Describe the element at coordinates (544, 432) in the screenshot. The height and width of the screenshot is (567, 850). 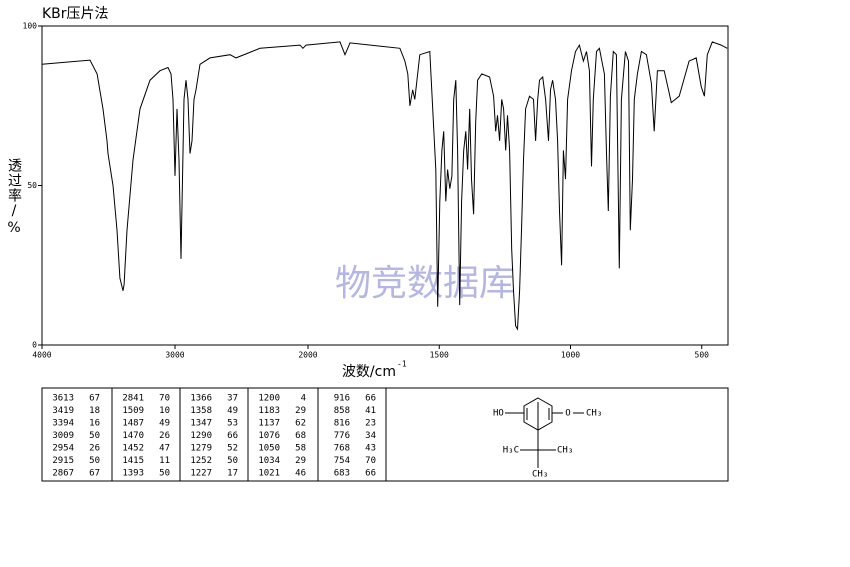
I see `structure-bonds` at that location.